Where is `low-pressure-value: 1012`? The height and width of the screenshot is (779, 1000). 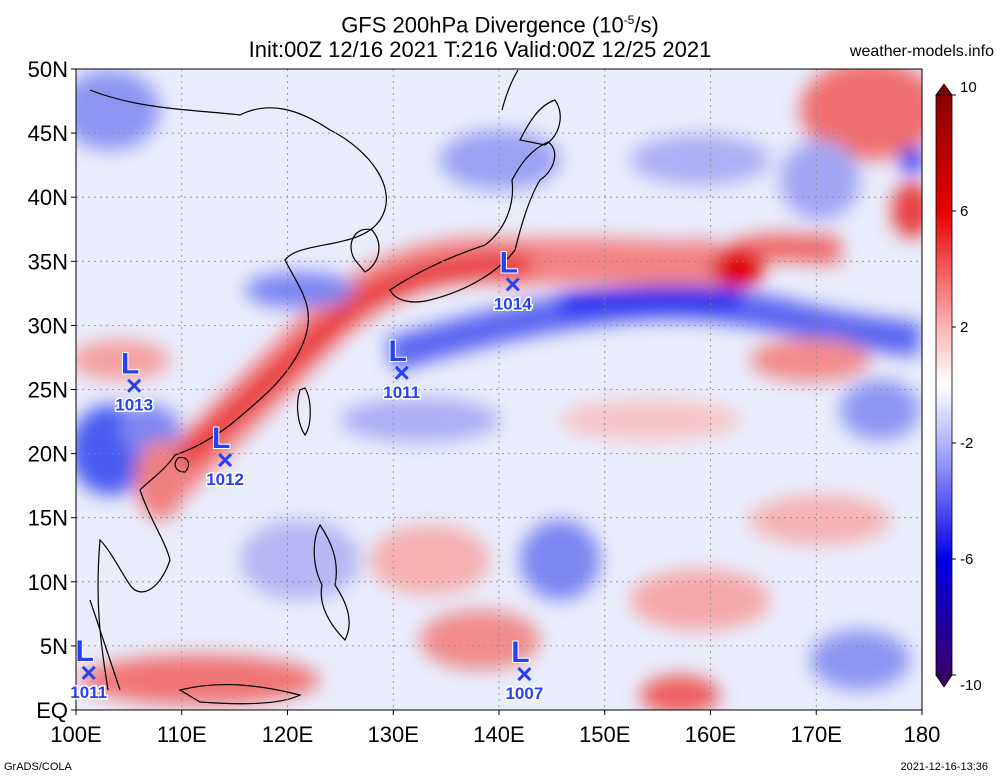
low-pressure-value: 1012 is located at coordinates (225, 479).